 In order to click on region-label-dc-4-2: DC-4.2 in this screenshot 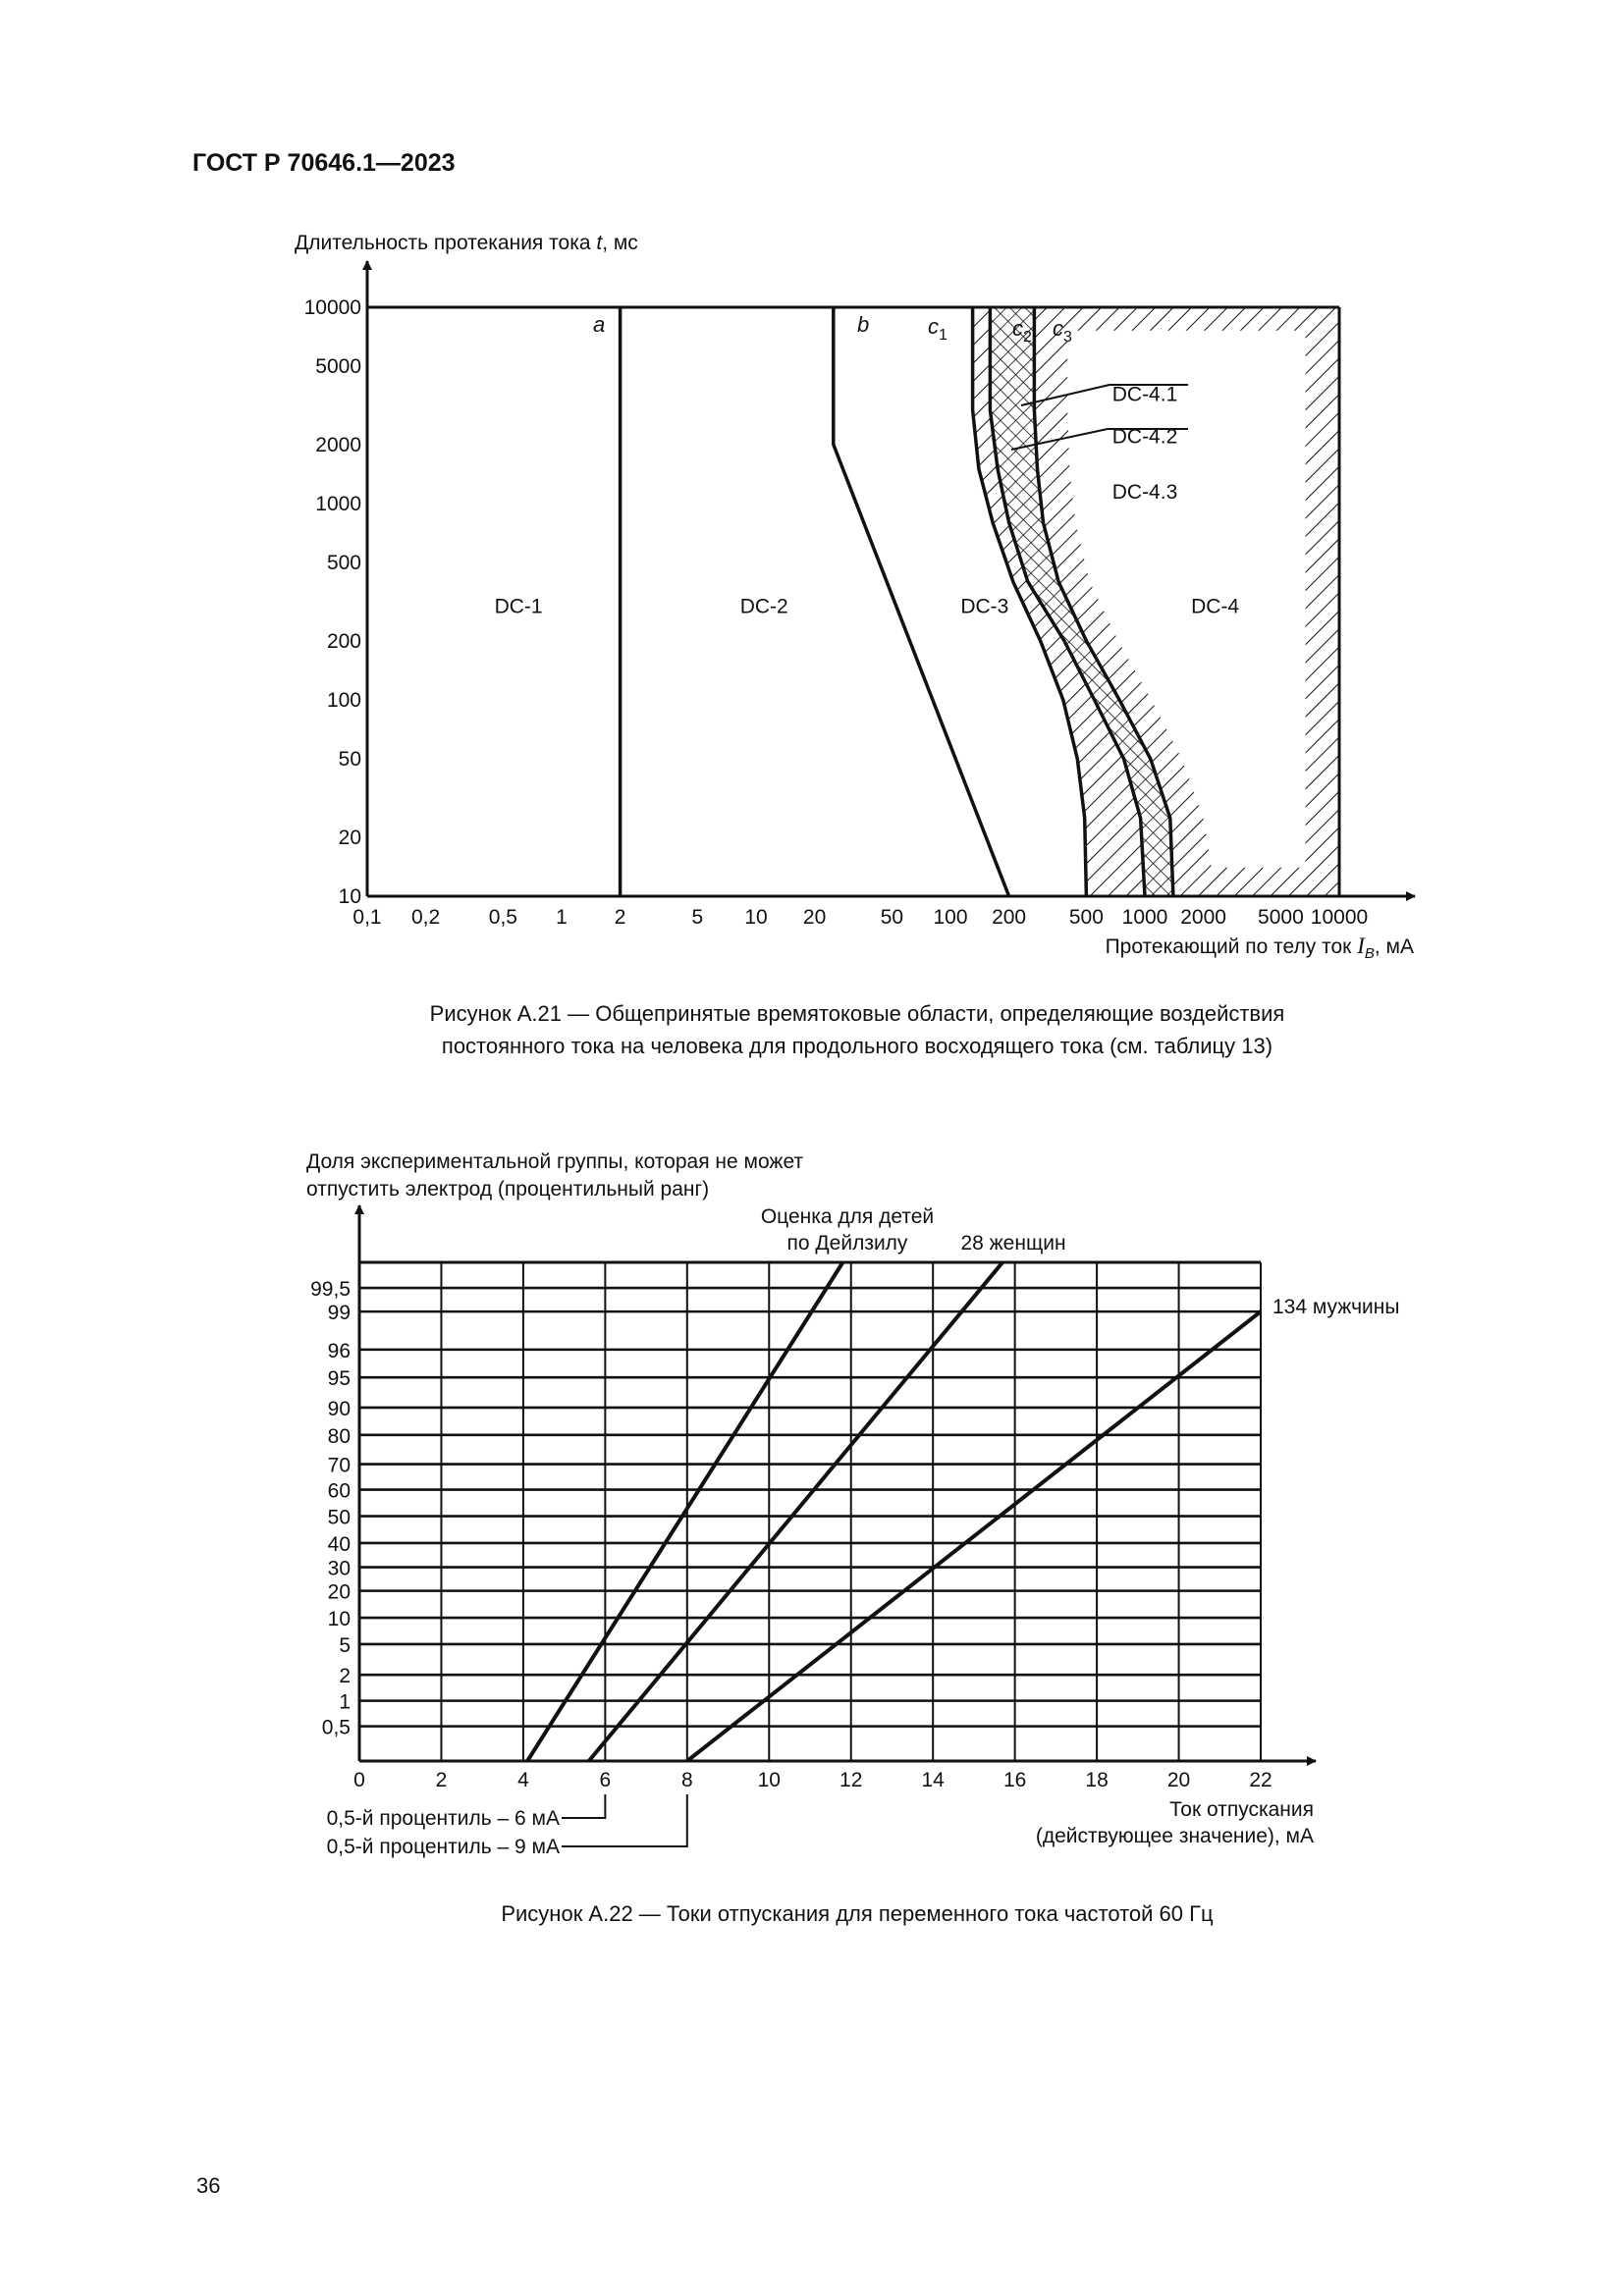, I will do `click(1145, 437)`.